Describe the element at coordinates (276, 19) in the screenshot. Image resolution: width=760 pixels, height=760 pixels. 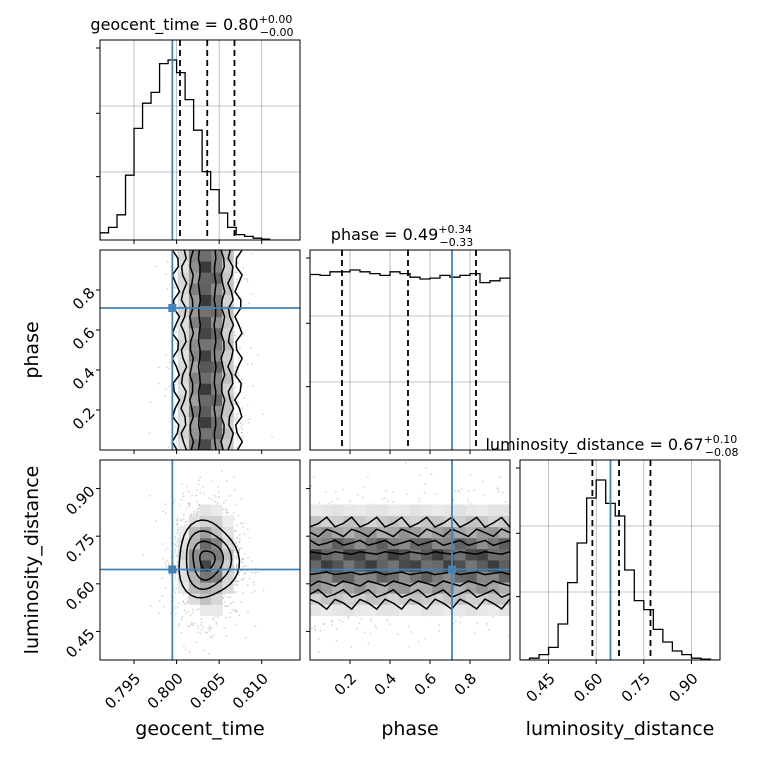
I see `title-plus-error: +0.00` at that location.